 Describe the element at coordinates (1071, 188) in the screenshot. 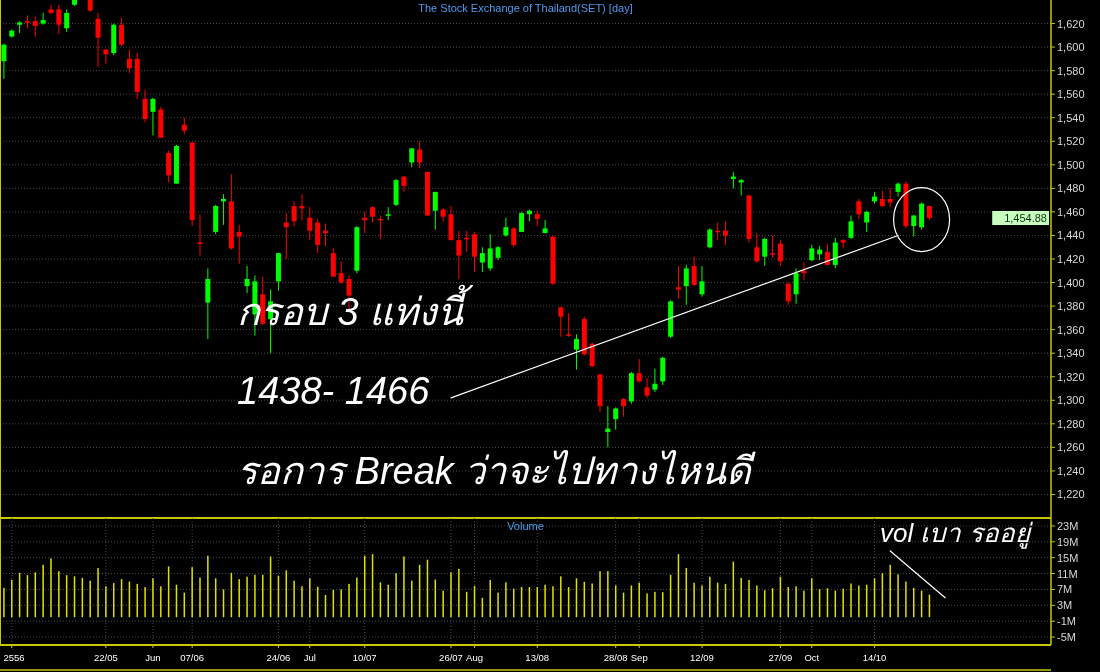

I see `y-tick-label: 1,480` at that location.